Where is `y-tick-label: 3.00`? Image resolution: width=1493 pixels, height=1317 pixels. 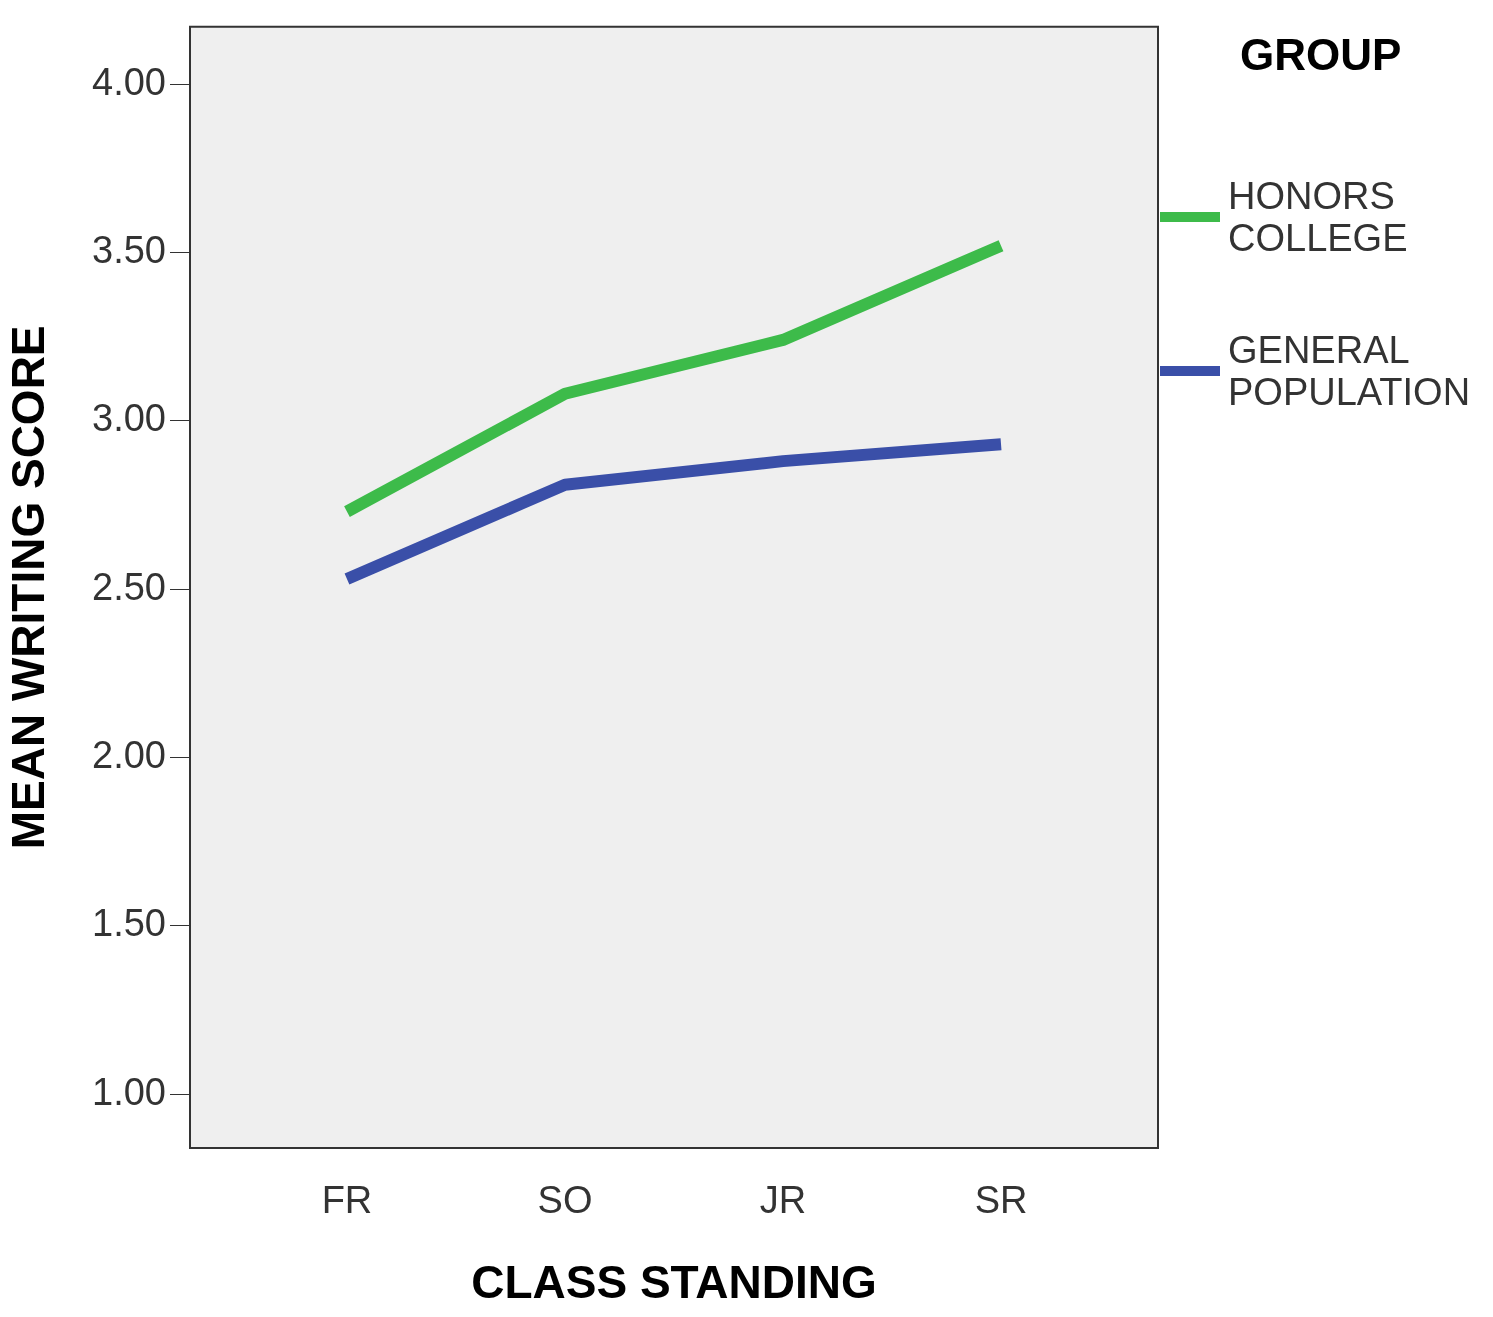
y-tick-label: 3.00 is located at coordinates (129, 418).